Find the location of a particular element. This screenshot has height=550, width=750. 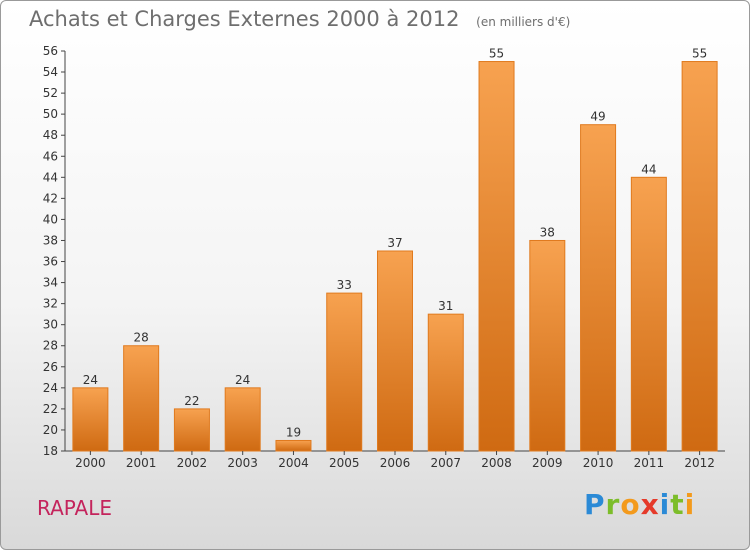

logo-letter: P is located at coordinates (595, 504).